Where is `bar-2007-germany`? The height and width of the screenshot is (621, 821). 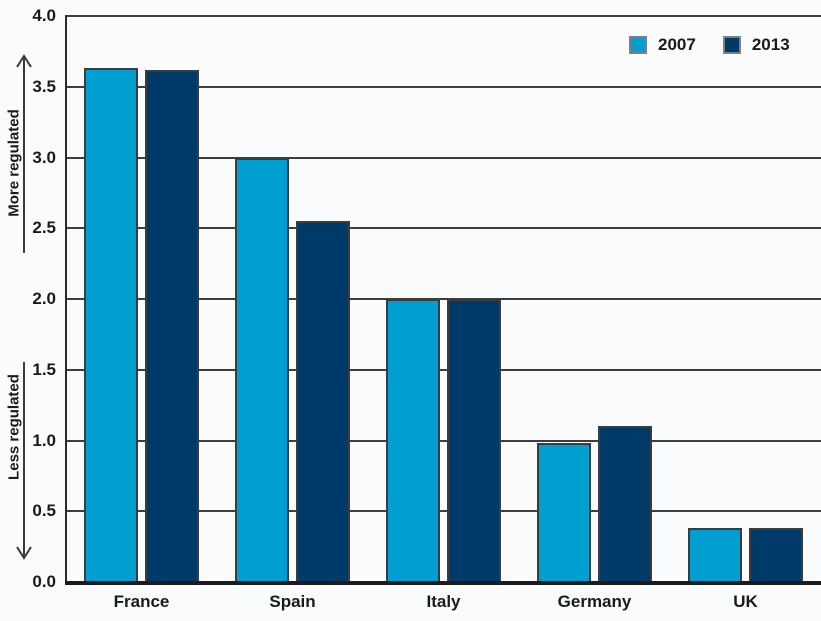 bar-2007-germany is located at coordinates (564, 513).